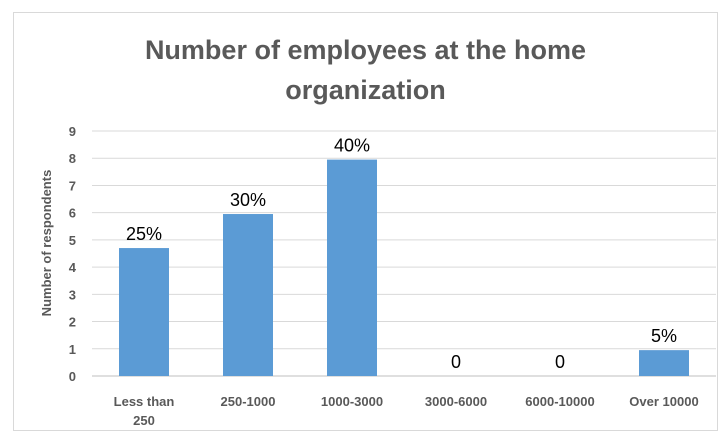  What do you see at coordinates (365, 90) in the screenshot?
I see `chart-title-line-2: organization` at bounding box center [365, 90].